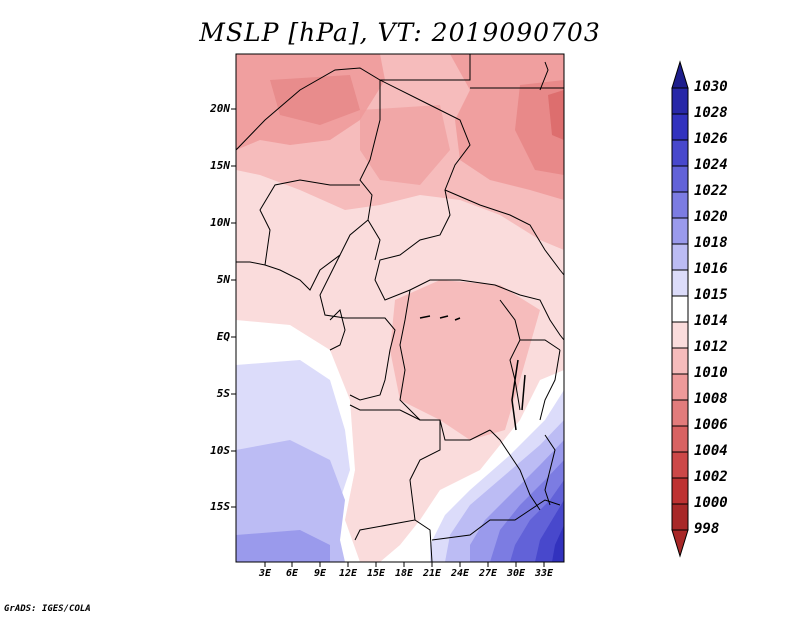 Image resolution: width=800 pixels, height=618 pixels. Describe the element at coordinates (223, 336) in the screenshot. I see `lat-label-eq: EQ` at that location.